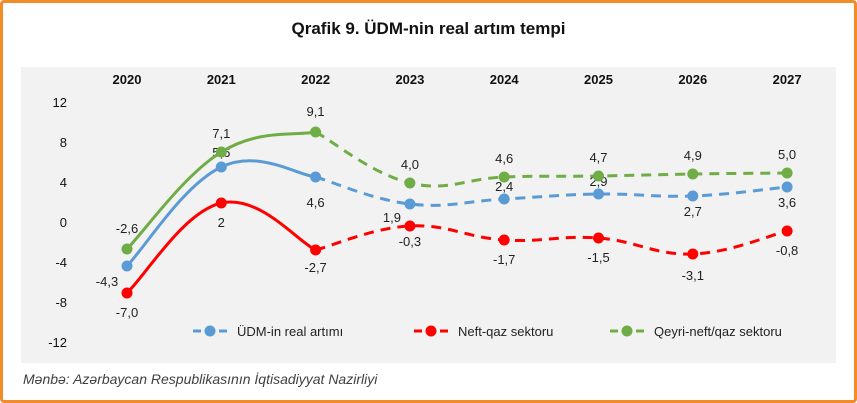  What do you see at coordinates (315, 79) in the screenshot?
I see `x-tick-label: 2022` at bounding box center [315, 79].